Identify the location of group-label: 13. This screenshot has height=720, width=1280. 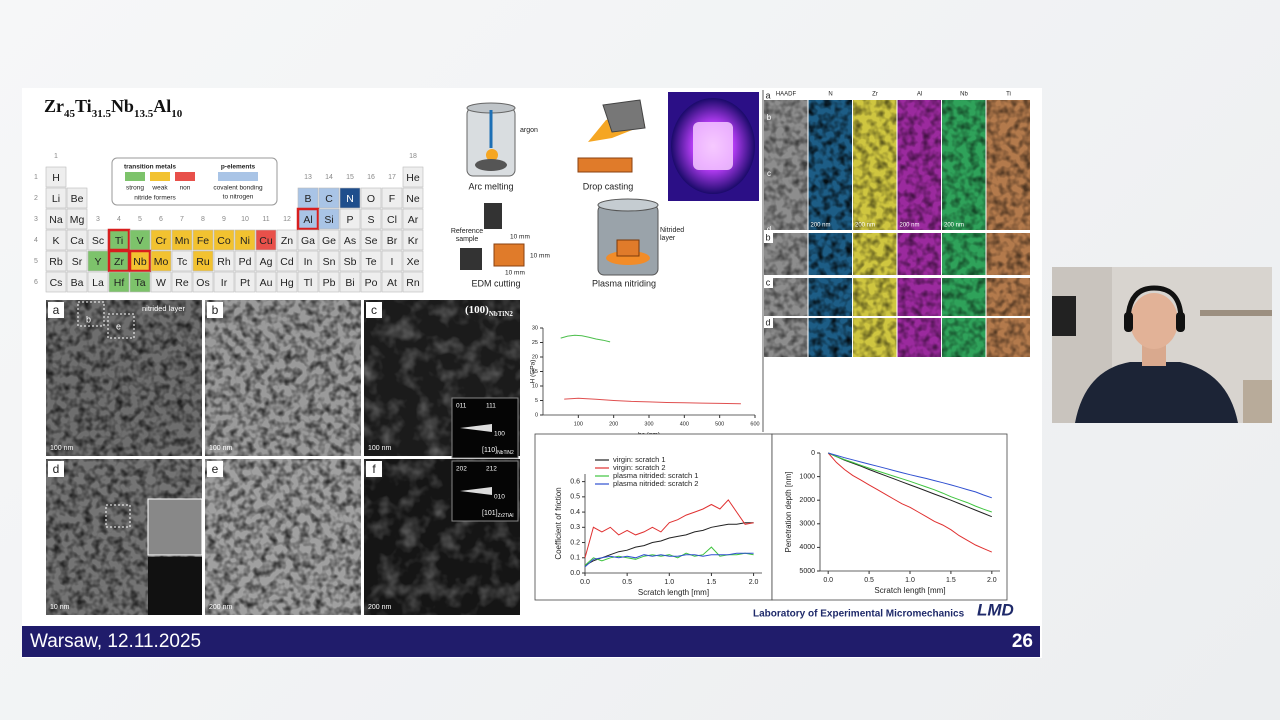
(308, 177).